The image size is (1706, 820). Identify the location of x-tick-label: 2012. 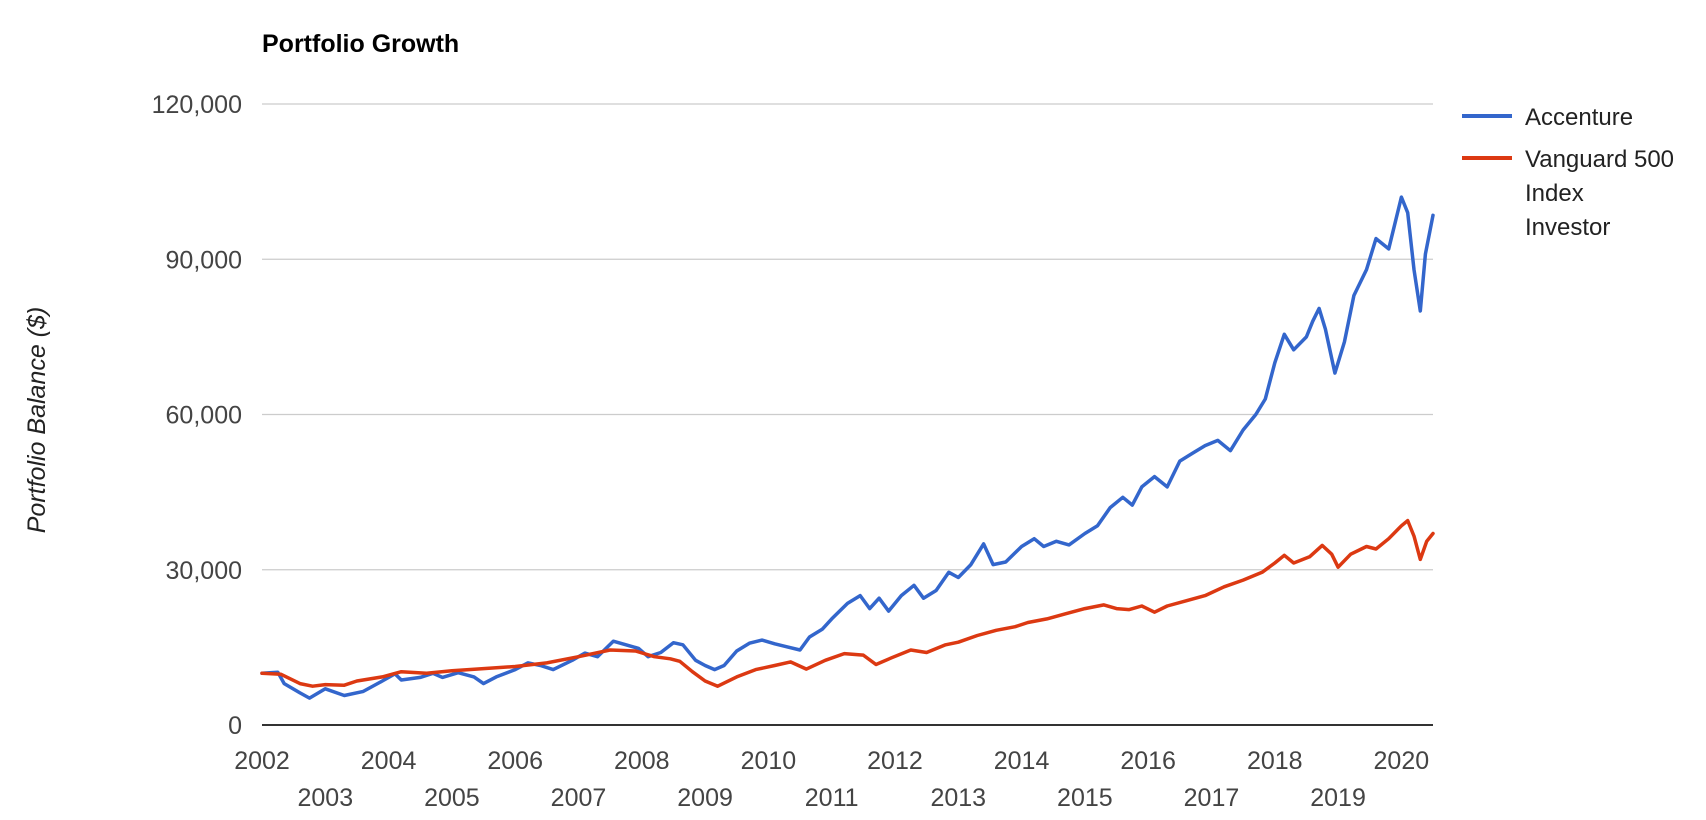
(895, 761).